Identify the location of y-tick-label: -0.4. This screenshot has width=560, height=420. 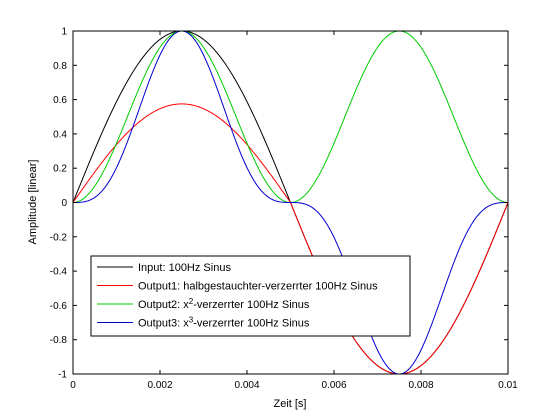
(59, 272).